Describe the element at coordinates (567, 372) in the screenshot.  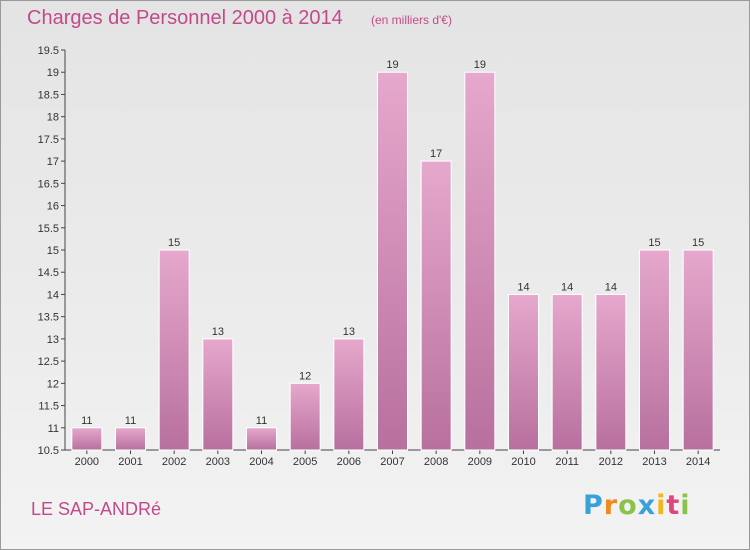
I see `bar-2011` at that location.